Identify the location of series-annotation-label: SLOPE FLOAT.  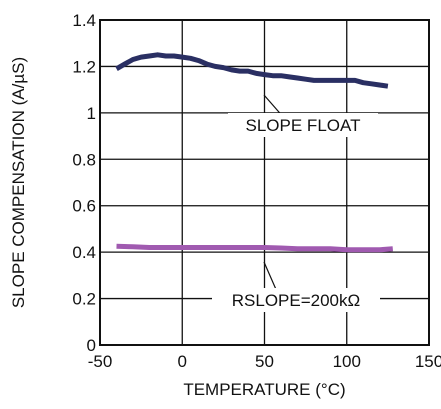
(303, 125).